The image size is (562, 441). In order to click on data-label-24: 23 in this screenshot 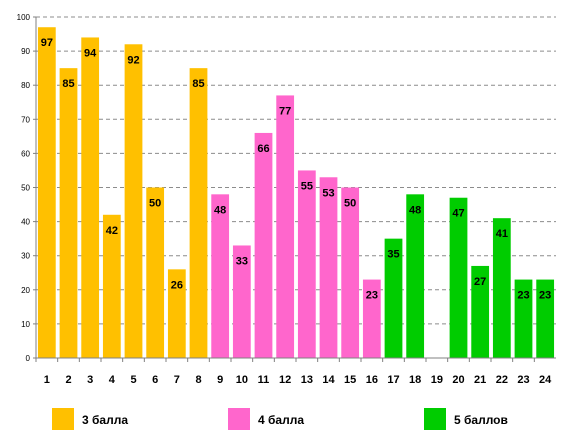, I will do `click(545, 296)`.